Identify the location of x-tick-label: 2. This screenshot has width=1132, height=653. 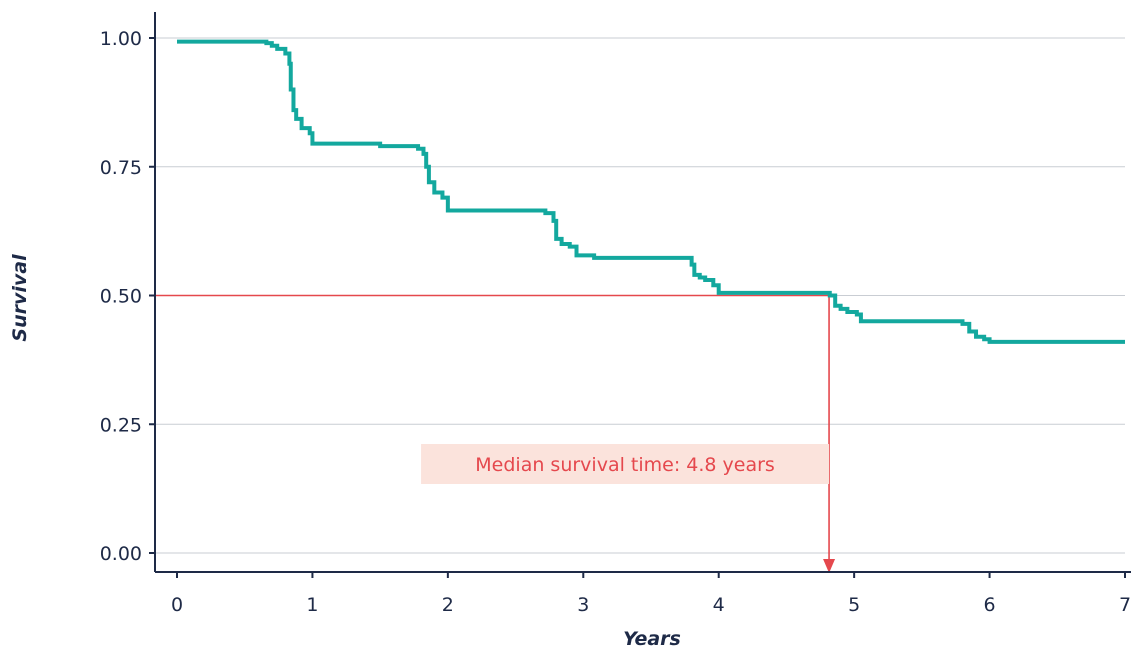
(448, 605).